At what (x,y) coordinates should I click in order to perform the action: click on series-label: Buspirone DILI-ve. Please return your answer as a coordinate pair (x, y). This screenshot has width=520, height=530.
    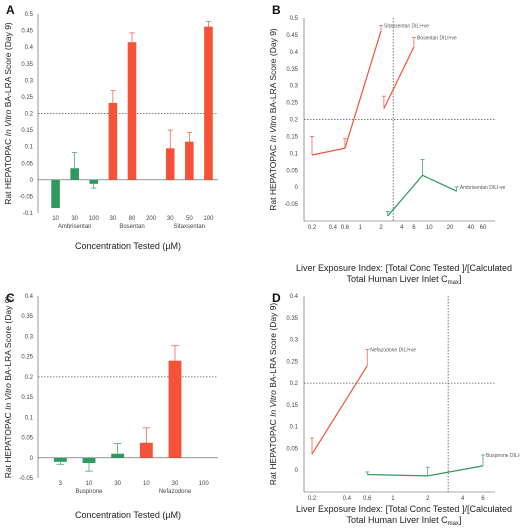
    Looking at the image, I should click on (503, 456).